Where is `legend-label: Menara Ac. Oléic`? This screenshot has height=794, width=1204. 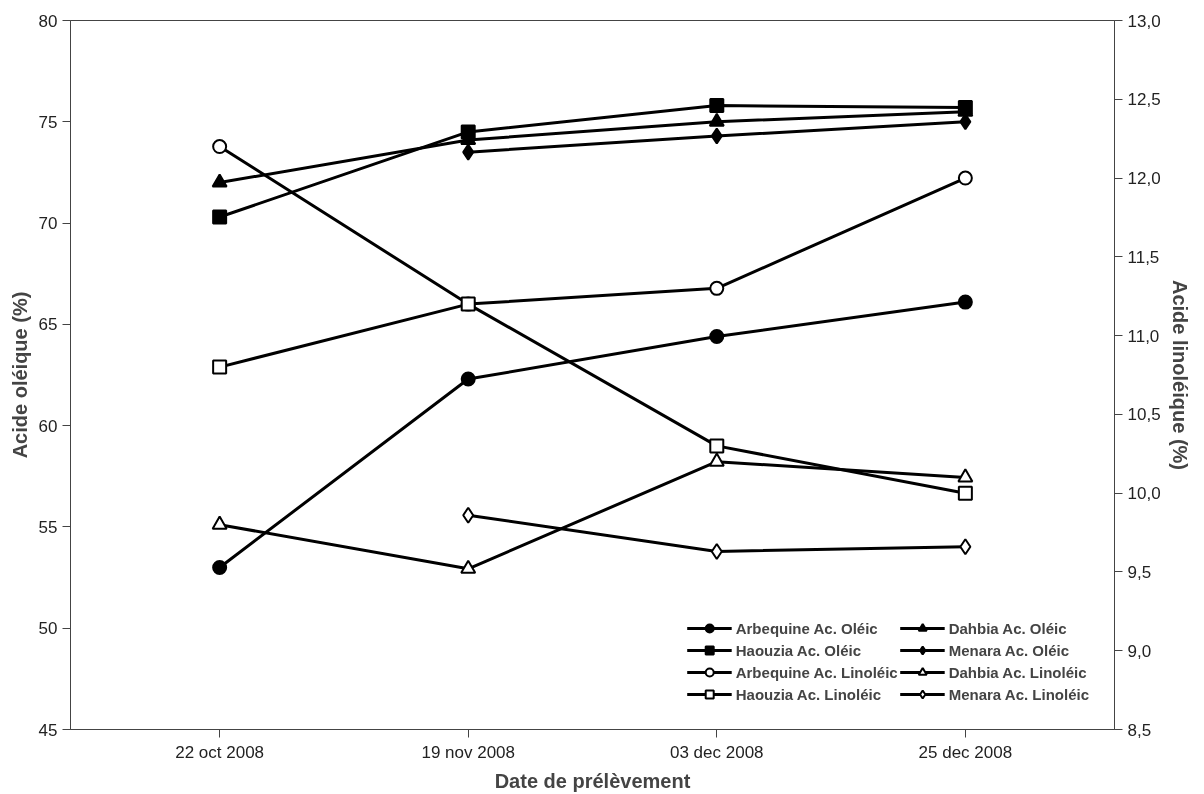 legend-label: Menara Ac. Oléic is located at coordinates (1009, 650).